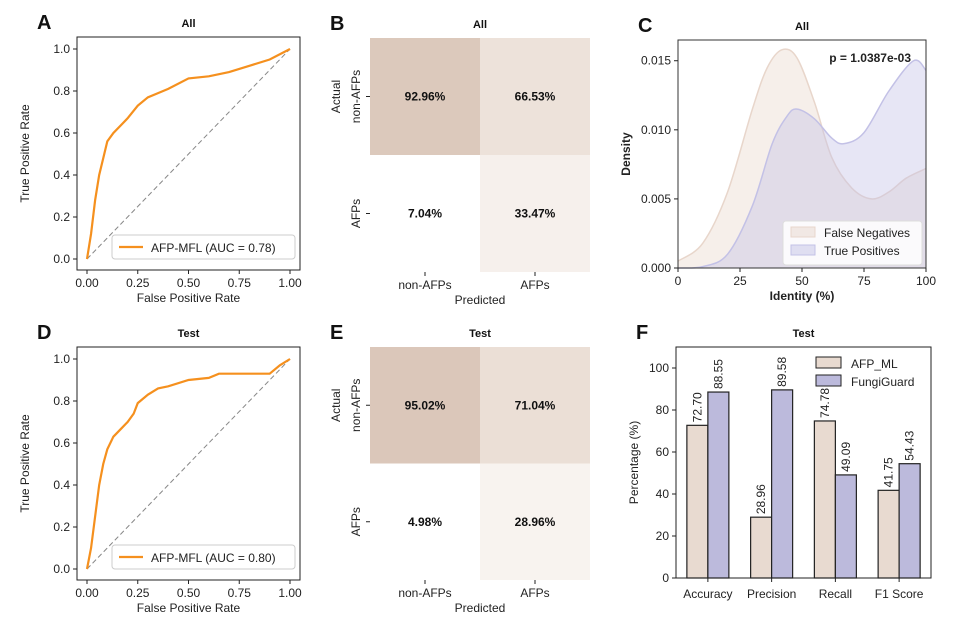 Image resolution: width=959 pixels, height=635 pixels. What do you see at coordinates (846, 457) in the screenshot?
I see `bar-value-label: 49.09` at bounding box center [846, 457].